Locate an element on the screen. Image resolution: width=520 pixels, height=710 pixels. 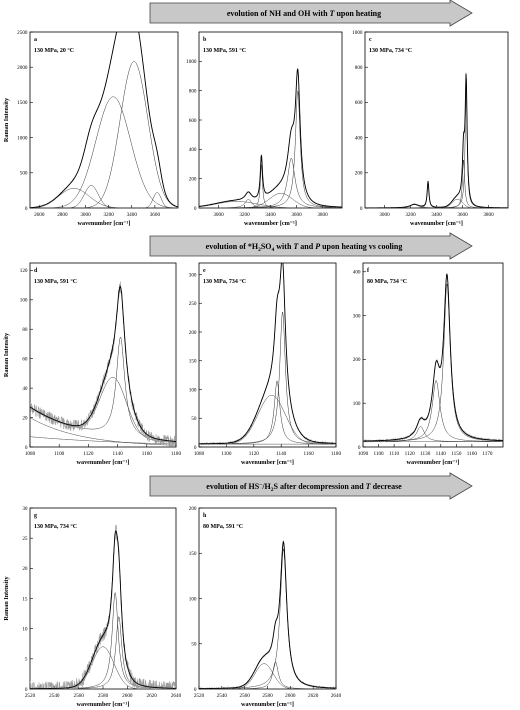
banner-text-part: T is located at coordinates (369, 486).